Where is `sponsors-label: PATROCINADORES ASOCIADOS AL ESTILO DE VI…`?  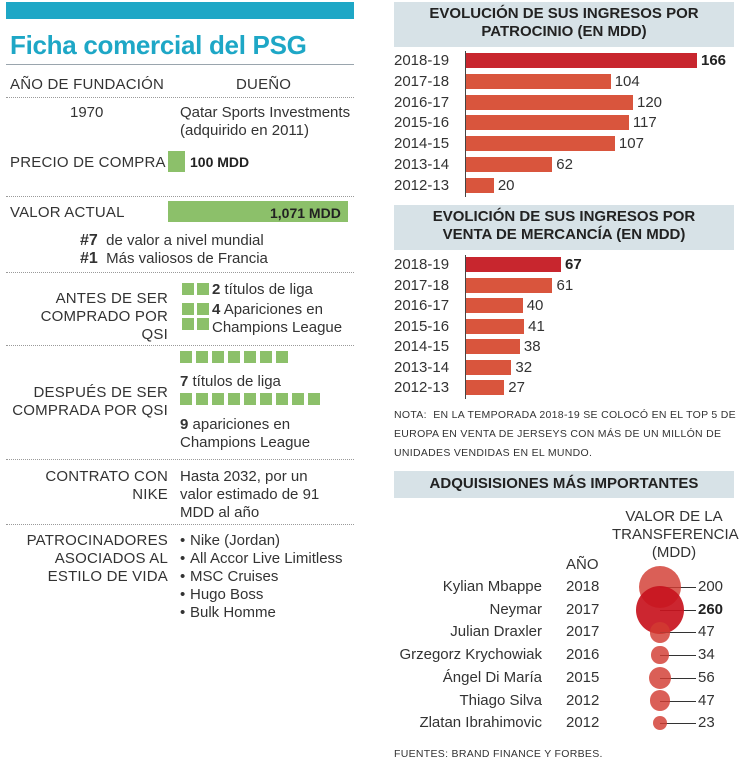 sponsors-label: PATROCINADORES ASOCIADOS AL ESTILO DE VI… is located at coordinates (89, 559).